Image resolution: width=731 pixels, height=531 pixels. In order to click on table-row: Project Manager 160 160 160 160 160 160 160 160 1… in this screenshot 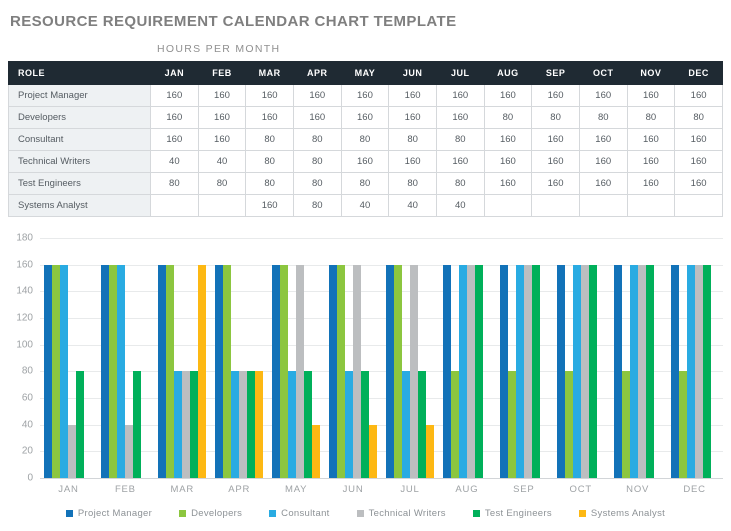, I will do `click(365, 95)`.